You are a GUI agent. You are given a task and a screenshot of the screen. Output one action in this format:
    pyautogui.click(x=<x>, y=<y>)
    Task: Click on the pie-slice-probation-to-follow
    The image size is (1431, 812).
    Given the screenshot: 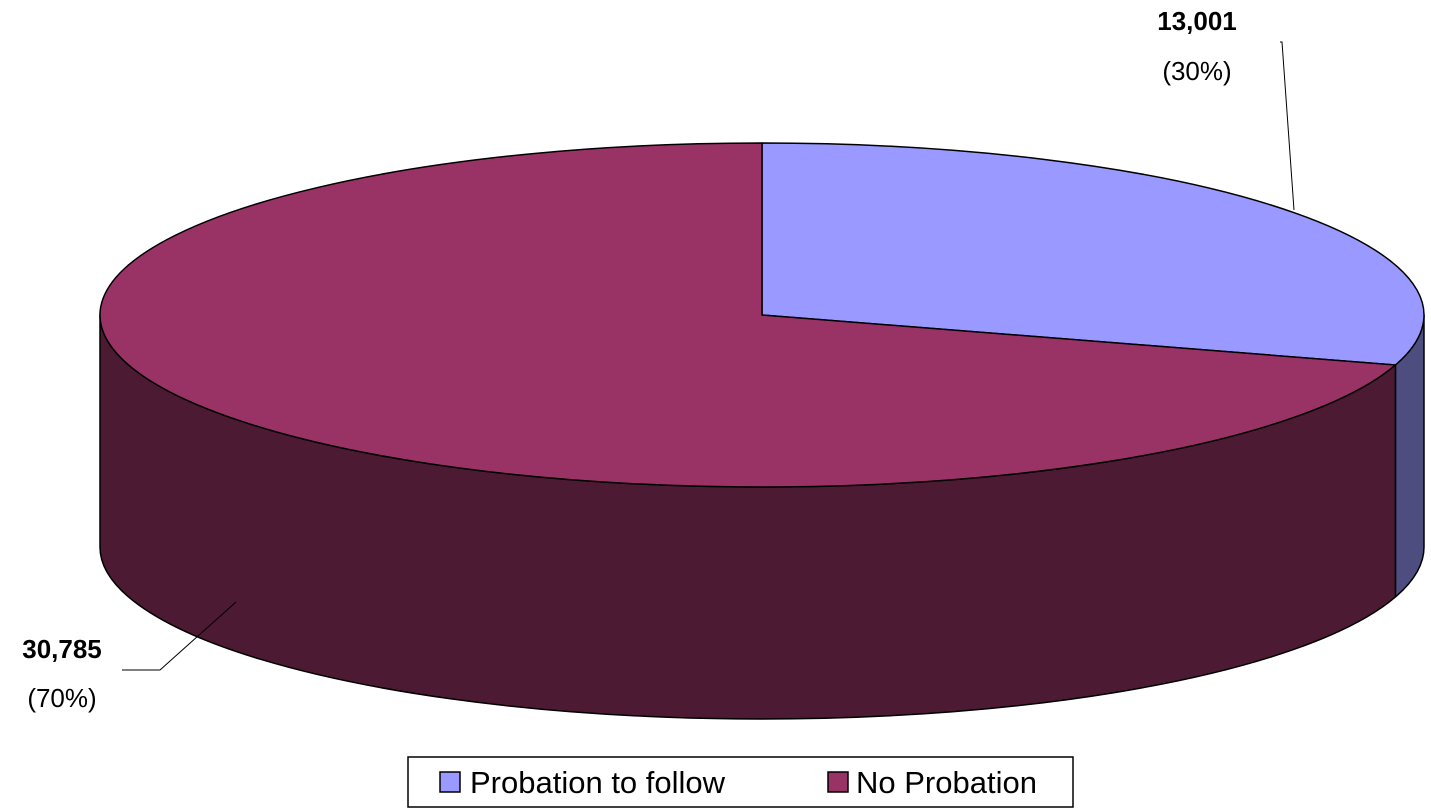 What is the action you would take?
    pyautogui.click(x=1093, y=254)
    